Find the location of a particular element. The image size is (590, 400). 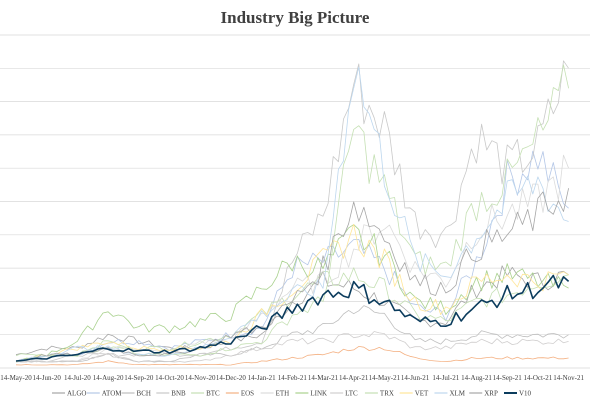

legend-label-link: LINK is located at coordinates (318, 394).